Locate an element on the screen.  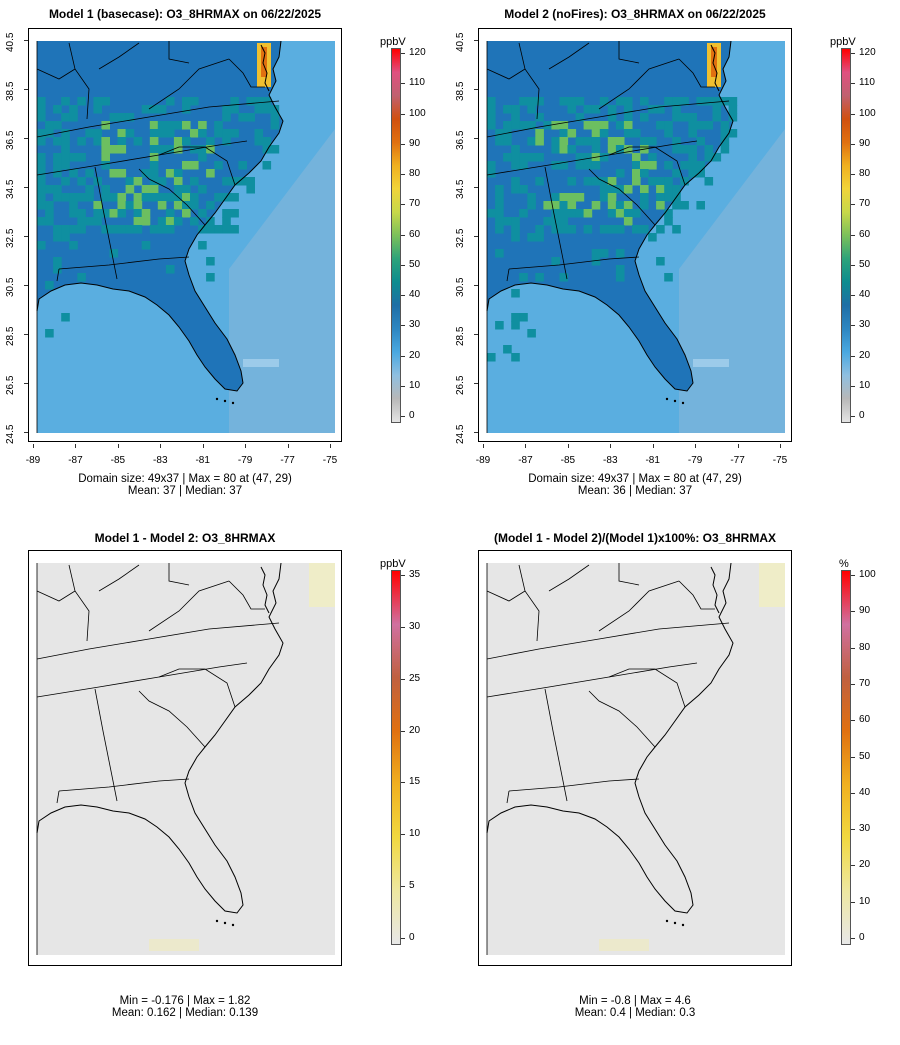
island-dot is located at coordinates (225, 401).